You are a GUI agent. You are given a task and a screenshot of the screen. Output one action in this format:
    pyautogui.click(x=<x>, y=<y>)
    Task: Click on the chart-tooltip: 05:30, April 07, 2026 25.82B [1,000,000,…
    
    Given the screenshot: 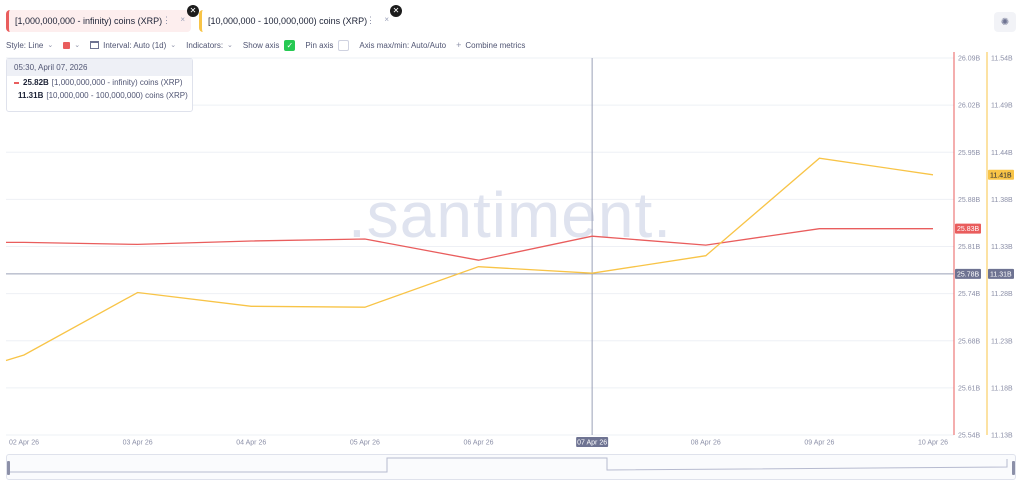 What is the action you would take?
    pyautogui.click(x=99, y=85)
    